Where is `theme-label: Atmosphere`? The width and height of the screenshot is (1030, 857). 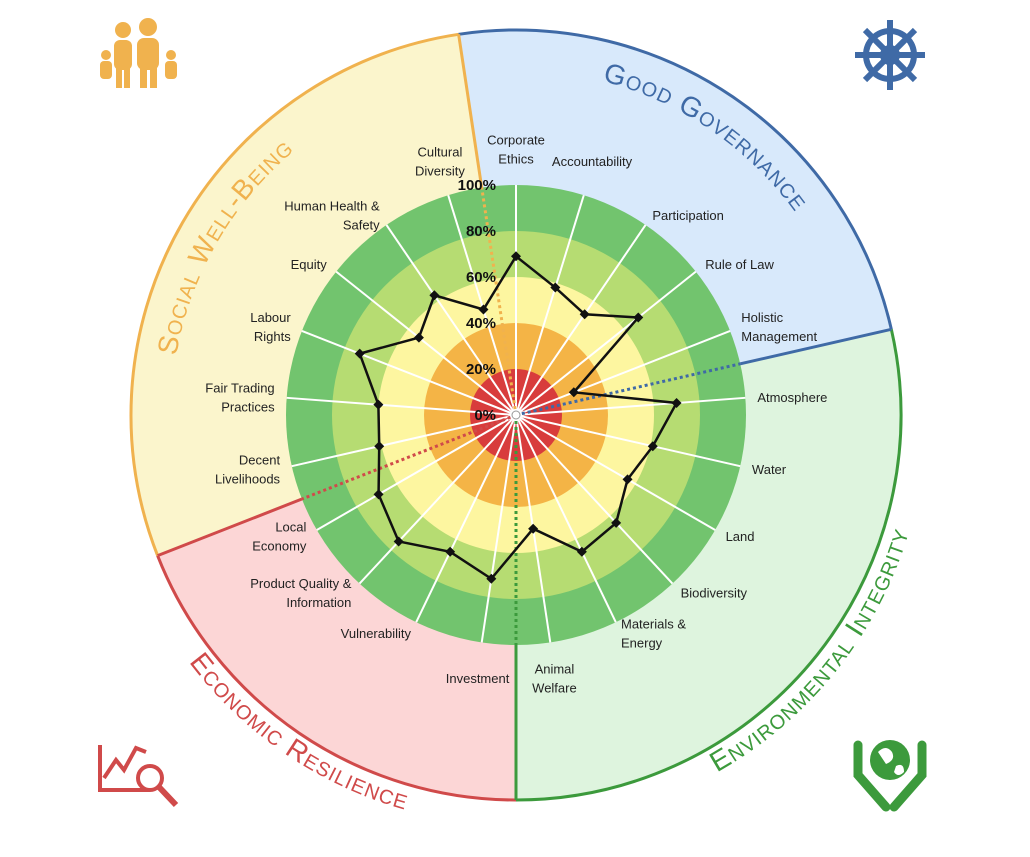 theme-label: Atmosphere is located at coordinates (792, 397).